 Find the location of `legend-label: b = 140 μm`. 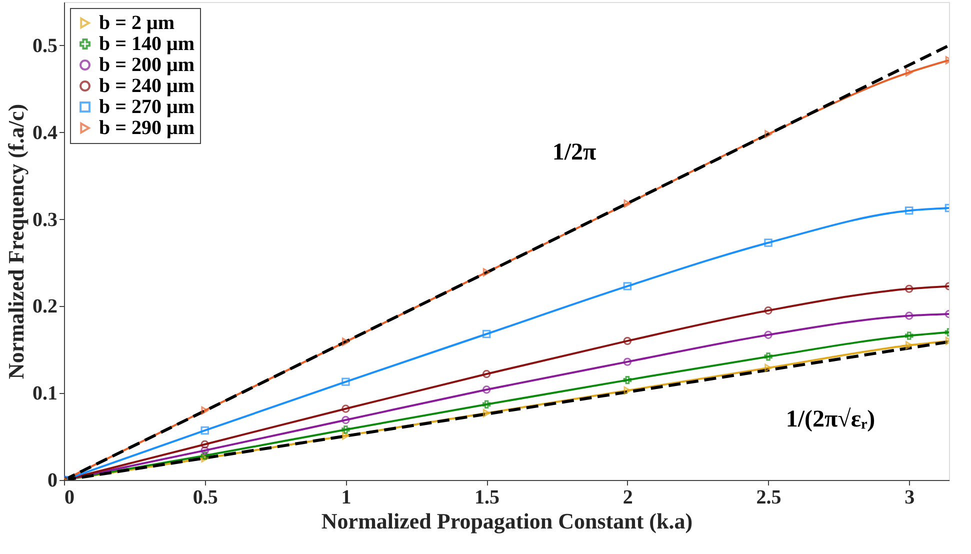

legend-label: b = 140 μm is located at coordinates (147, 44).